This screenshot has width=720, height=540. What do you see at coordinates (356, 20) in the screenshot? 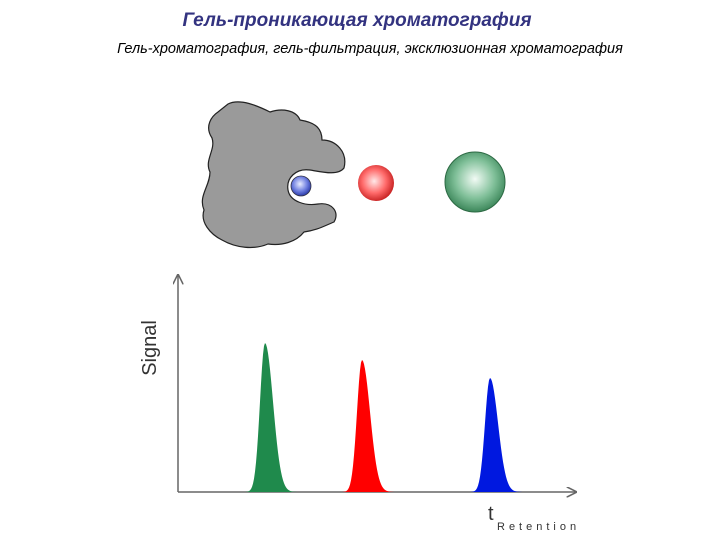
I see `title: Гель-проникающая хроматография` at bounding box center [356, 20].